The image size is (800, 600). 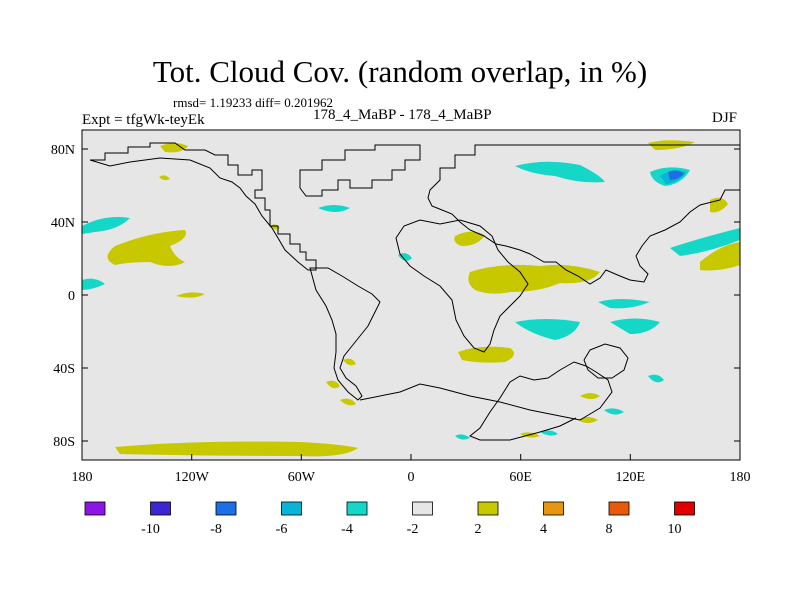 What do you see at coordinates (486, 401) in the screenshot?
I see `coastline-antarctica` at bounding box center [486, 401].